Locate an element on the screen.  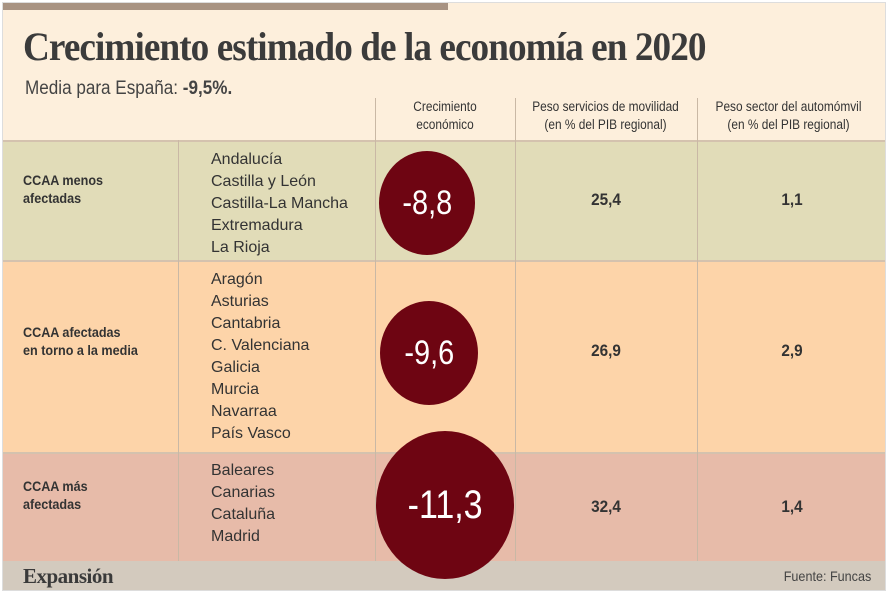
growth-circle: -9,6 is located at coordinates (429, 353).